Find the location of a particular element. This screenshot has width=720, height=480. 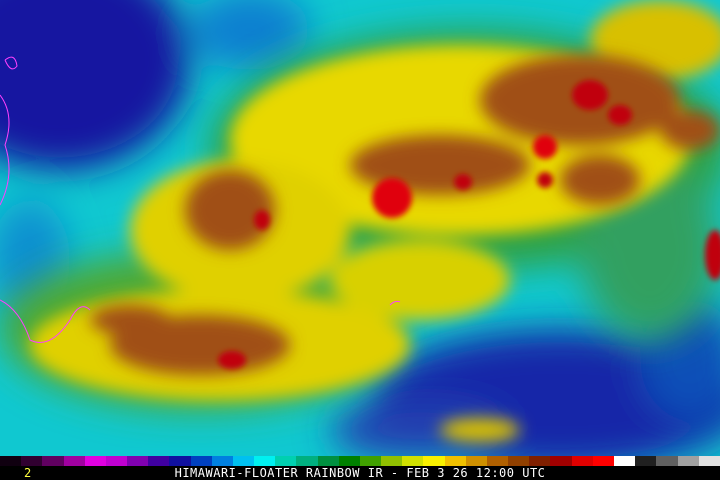

channel-label: 2 is located at coordinates (28, 473).